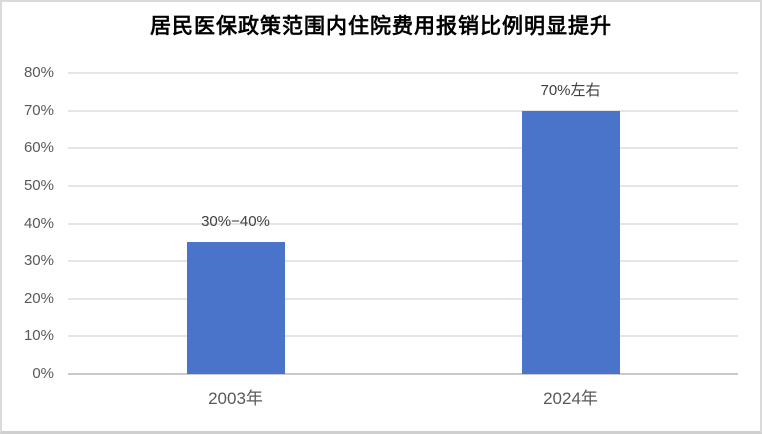 The width and height of the screenshot is (762, 434). What do you see at coordinates (403, 73) in the screenshot?
I see `gridline-80%` at bounding box center [403, 73].